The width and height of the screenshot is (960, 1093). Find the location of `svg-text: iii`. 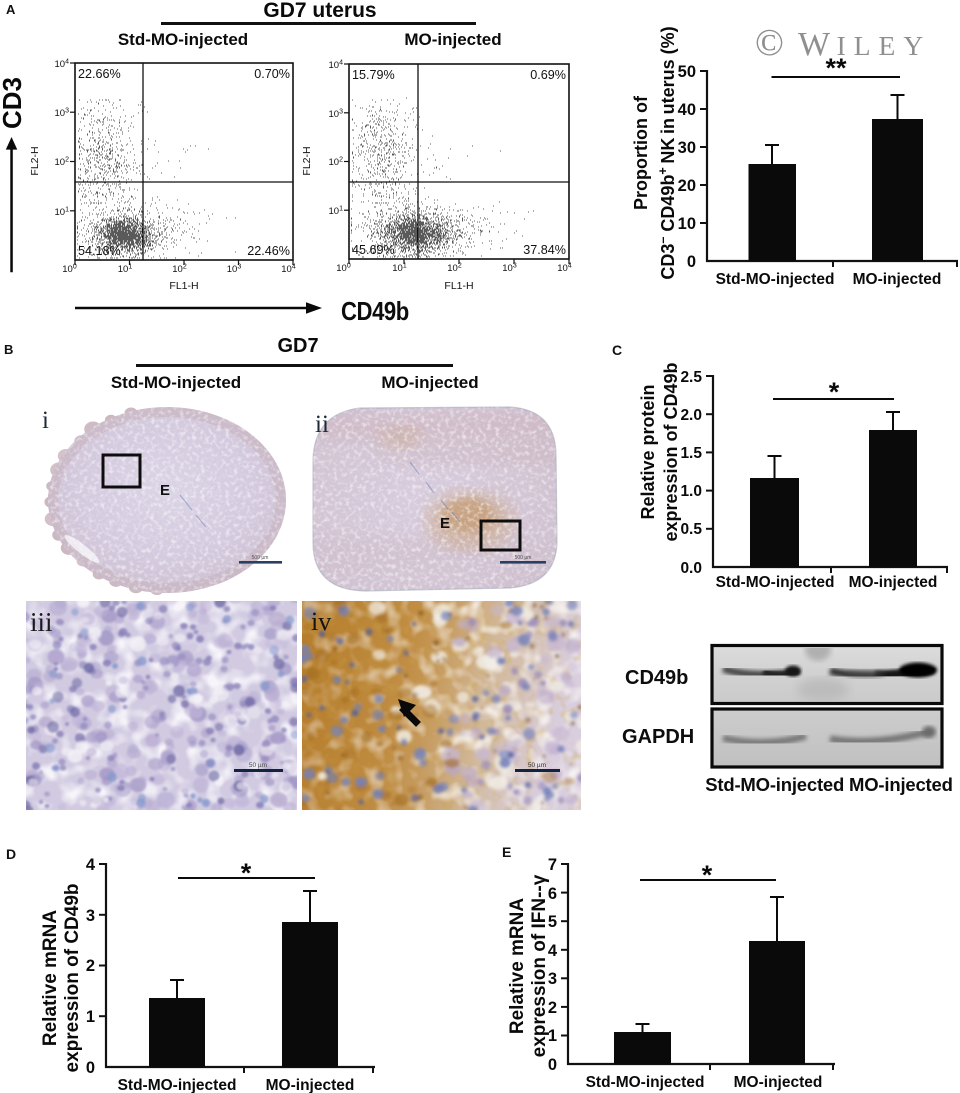

svg-text: iii is located at coordinates (41, 622).